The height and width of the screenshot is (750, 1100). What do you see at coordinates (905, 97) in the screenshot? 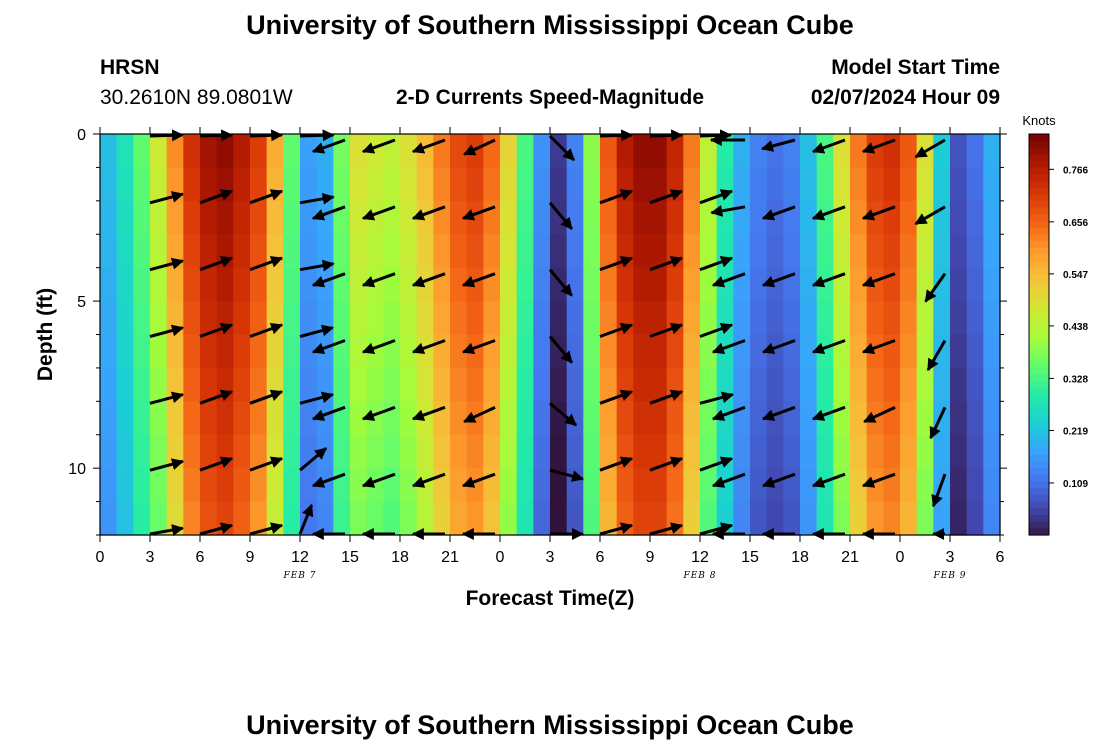
I see `model-start-time: 02/07/2024 Hour 09` at bounding box center [905, 97].